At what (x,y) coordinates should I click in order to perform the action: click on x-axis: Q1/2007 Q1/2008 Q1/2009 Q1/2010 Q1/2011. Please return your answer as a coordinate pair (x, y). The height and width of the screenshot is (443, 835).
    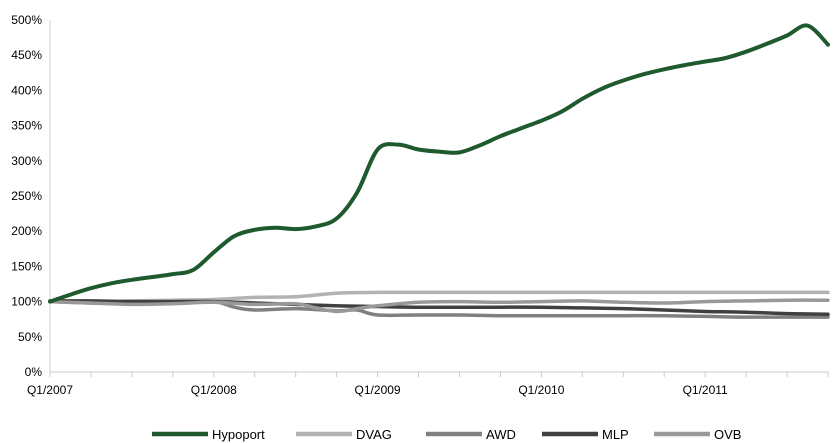
    Looking at the image, I should click on (428, 384).